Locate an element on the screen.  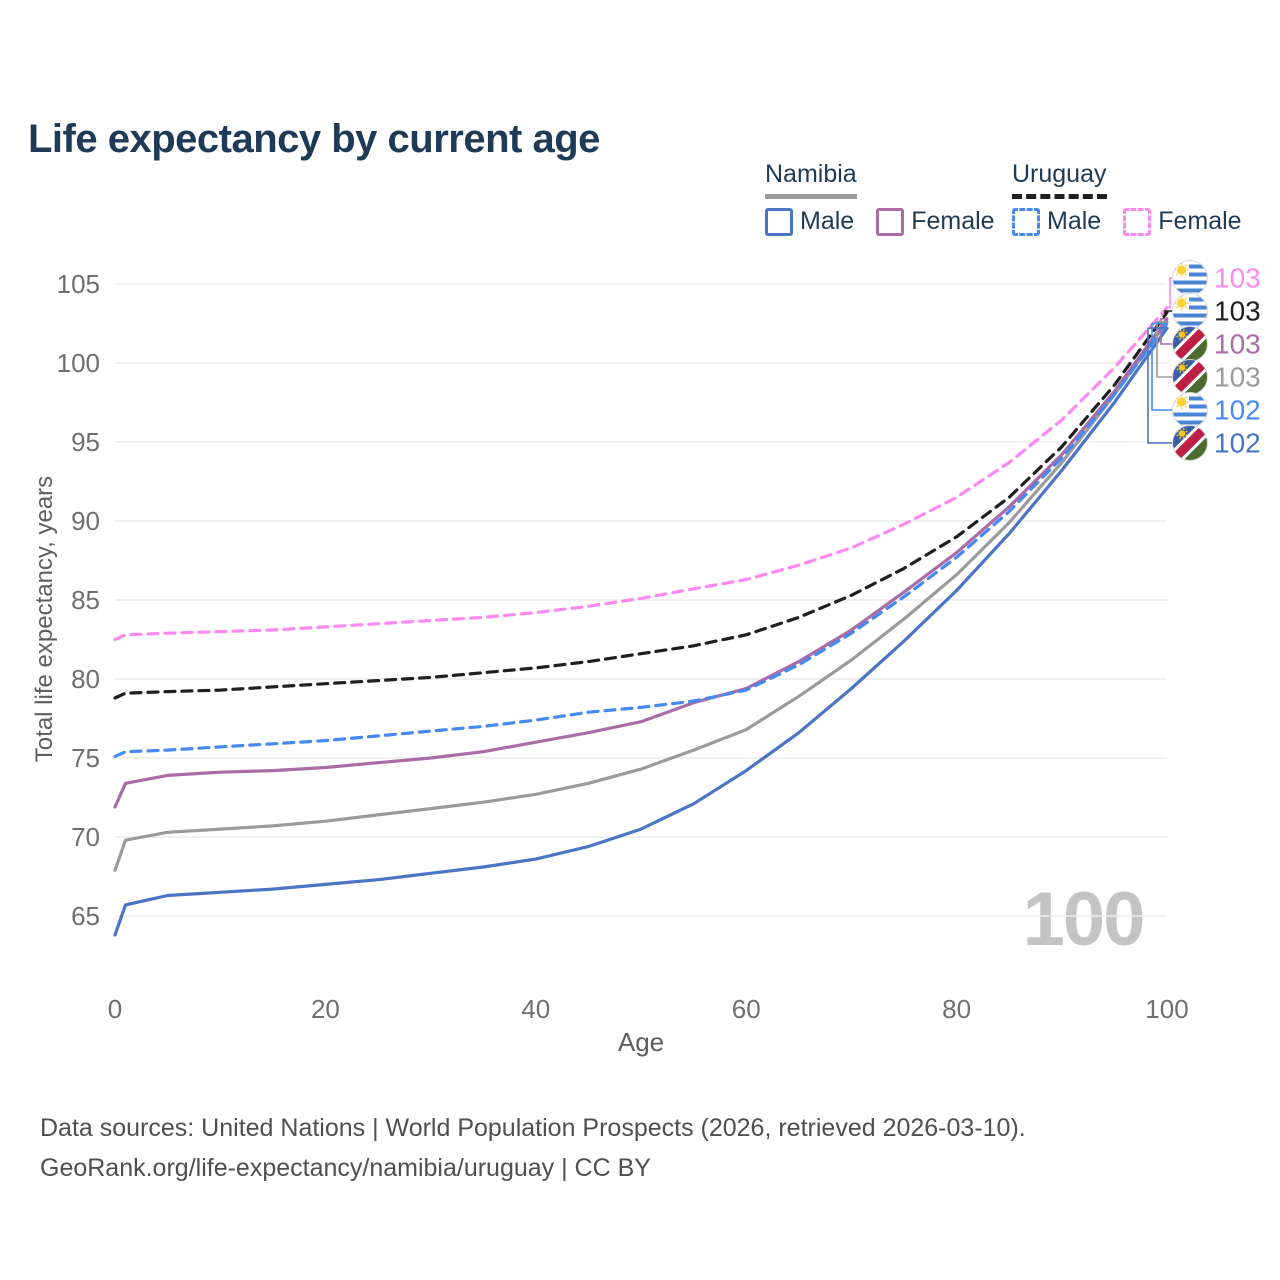
y-tick-80: 80 is located at coordinates (85, 679).